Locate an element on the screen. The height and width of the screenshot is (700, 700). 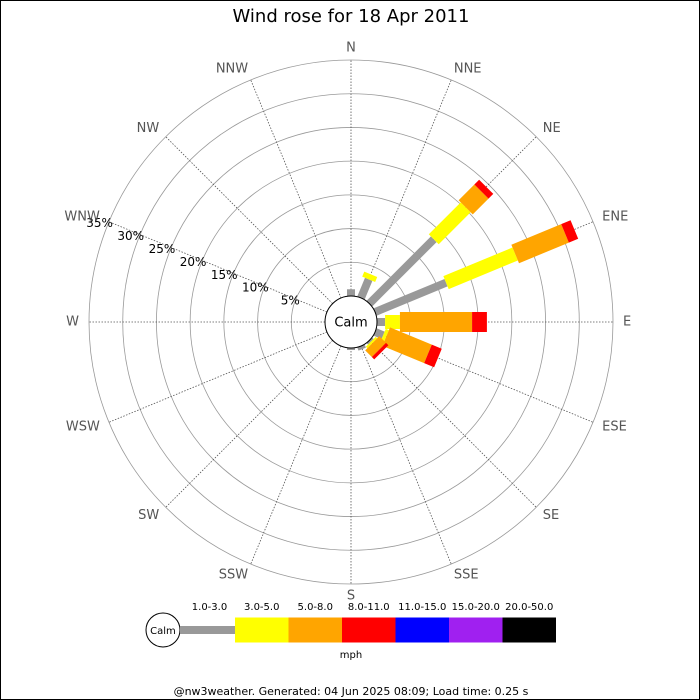
r-tick-label: 15% is located at coordinates (224, 275).